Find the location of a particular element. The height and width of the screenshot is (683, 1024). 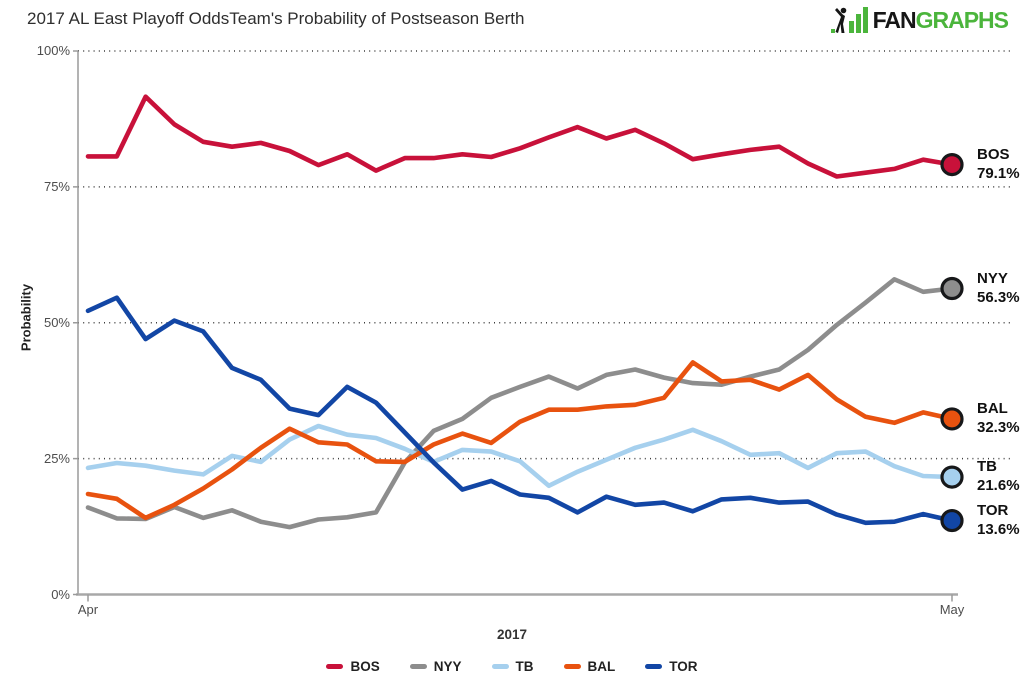

y-tick-label-25pct: 25% is located at coordinates (56, 458).